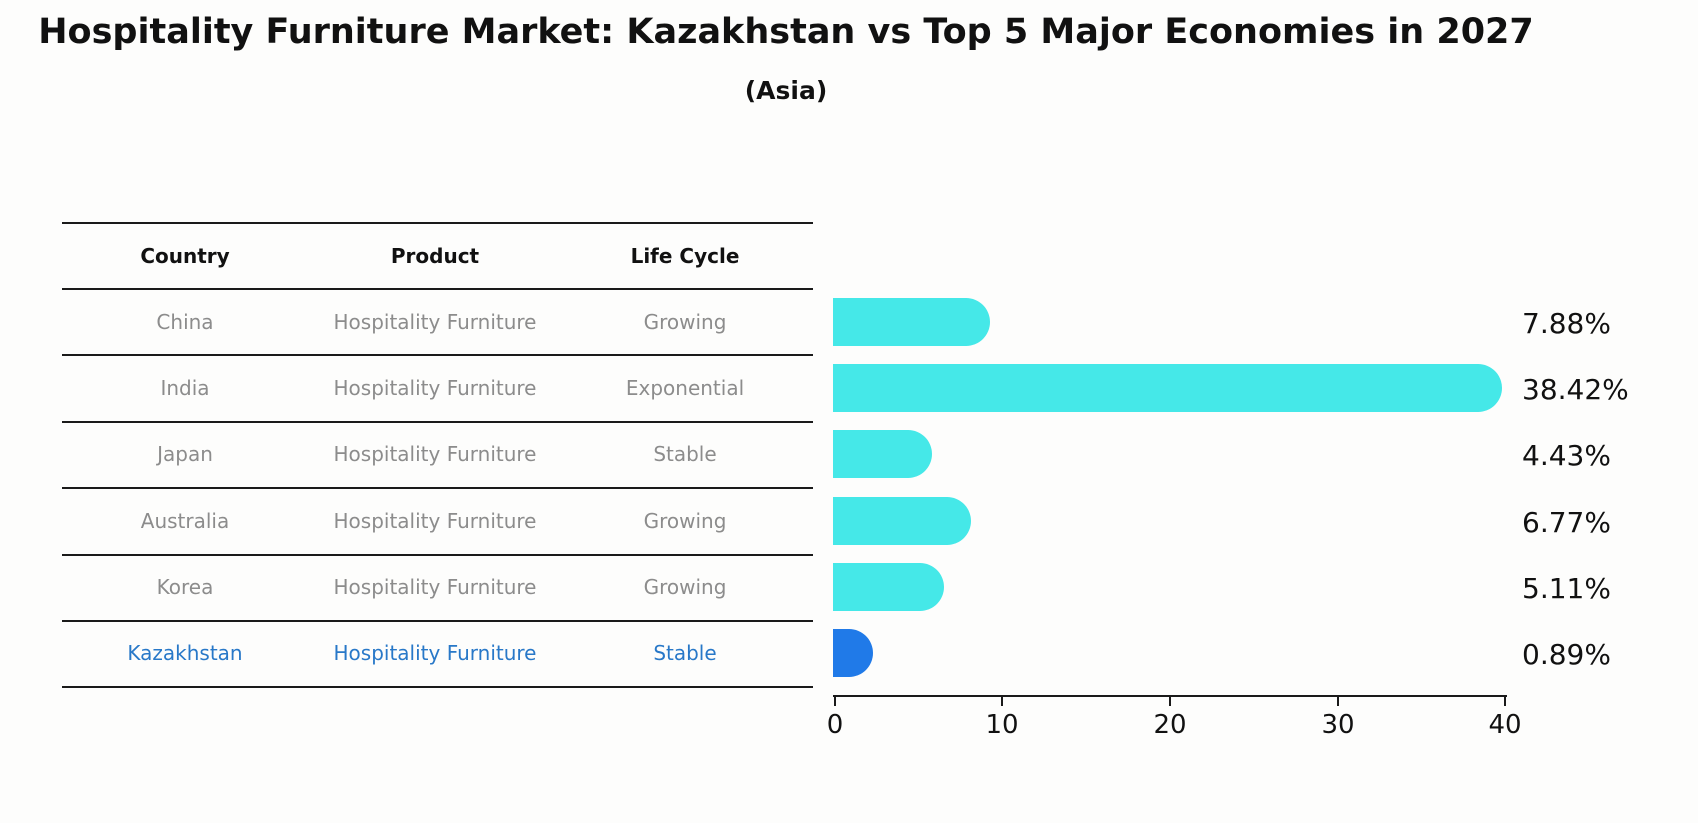  What do you see at coordinates (185, 322) in the screenshot?
I see `cell-country: China` at bounding box center [185, 322].